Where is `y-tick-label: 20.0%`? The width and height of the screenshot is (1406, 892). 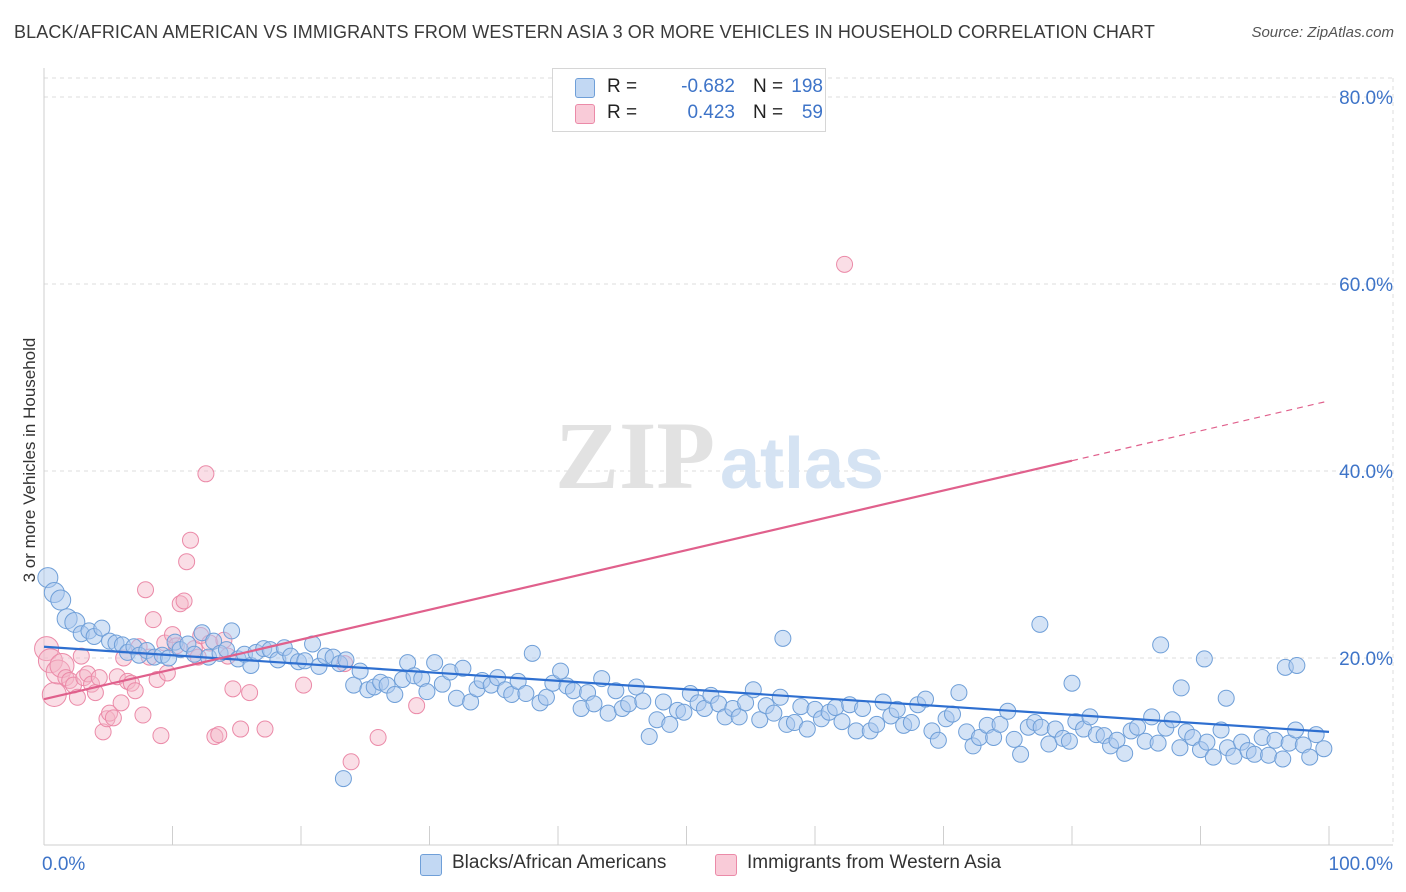
y-tick-label: 20.0% is located at coordinates (1366, 659).